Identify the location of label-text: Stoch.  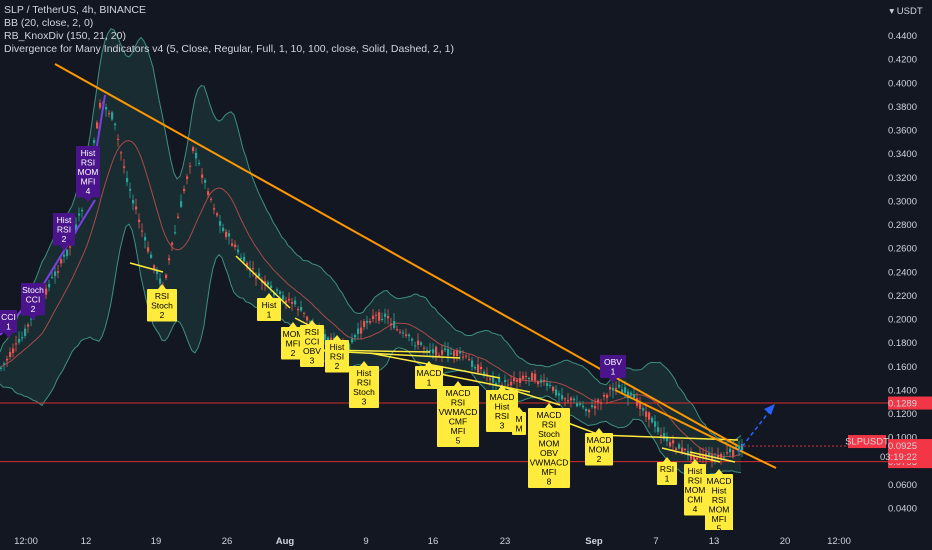
(33, 290).